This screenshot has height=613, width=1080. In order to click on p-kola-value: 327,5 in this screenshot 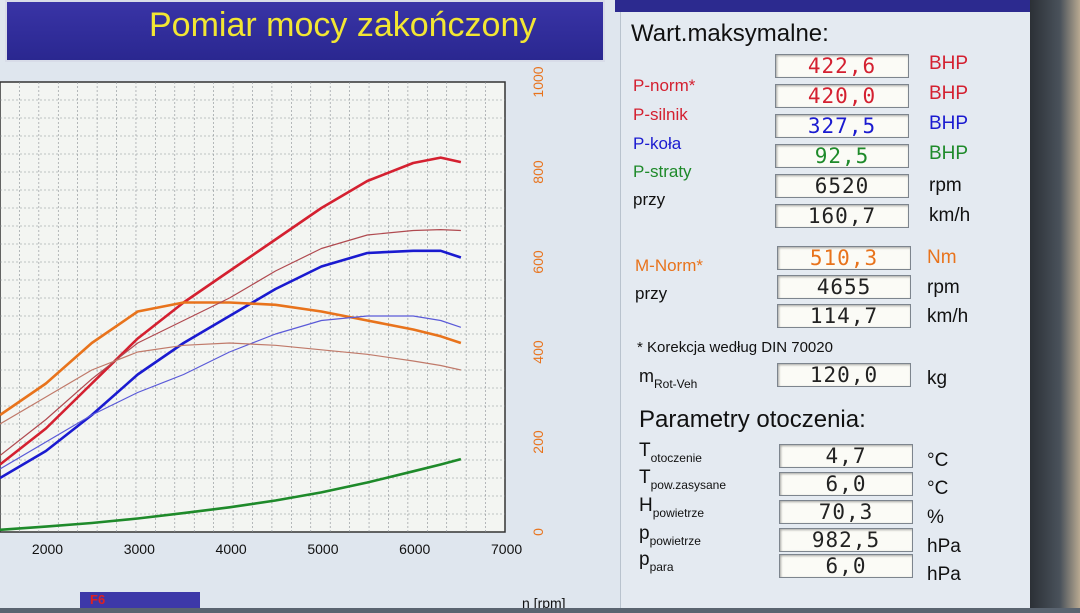, I will do `click(842, 126)`.